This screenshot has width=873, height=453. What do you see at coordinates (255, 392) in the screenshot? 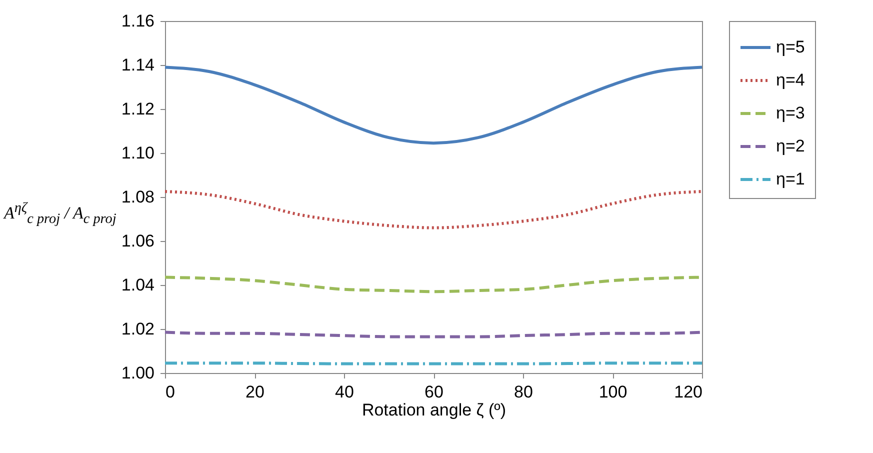
I see `x-tick-label: 20` at bounding box center [255, 392].